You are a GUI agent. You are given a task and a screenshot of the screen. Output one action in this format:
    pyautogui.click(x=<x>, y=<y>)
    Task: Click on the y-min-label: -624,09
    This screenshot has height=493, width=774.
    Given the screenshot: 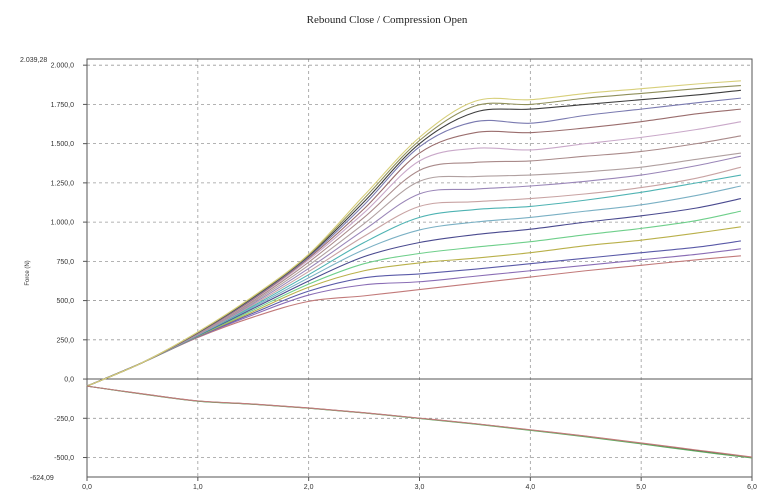 What is the action you would take?
    pyautogui.click(x=42, y=478)
    